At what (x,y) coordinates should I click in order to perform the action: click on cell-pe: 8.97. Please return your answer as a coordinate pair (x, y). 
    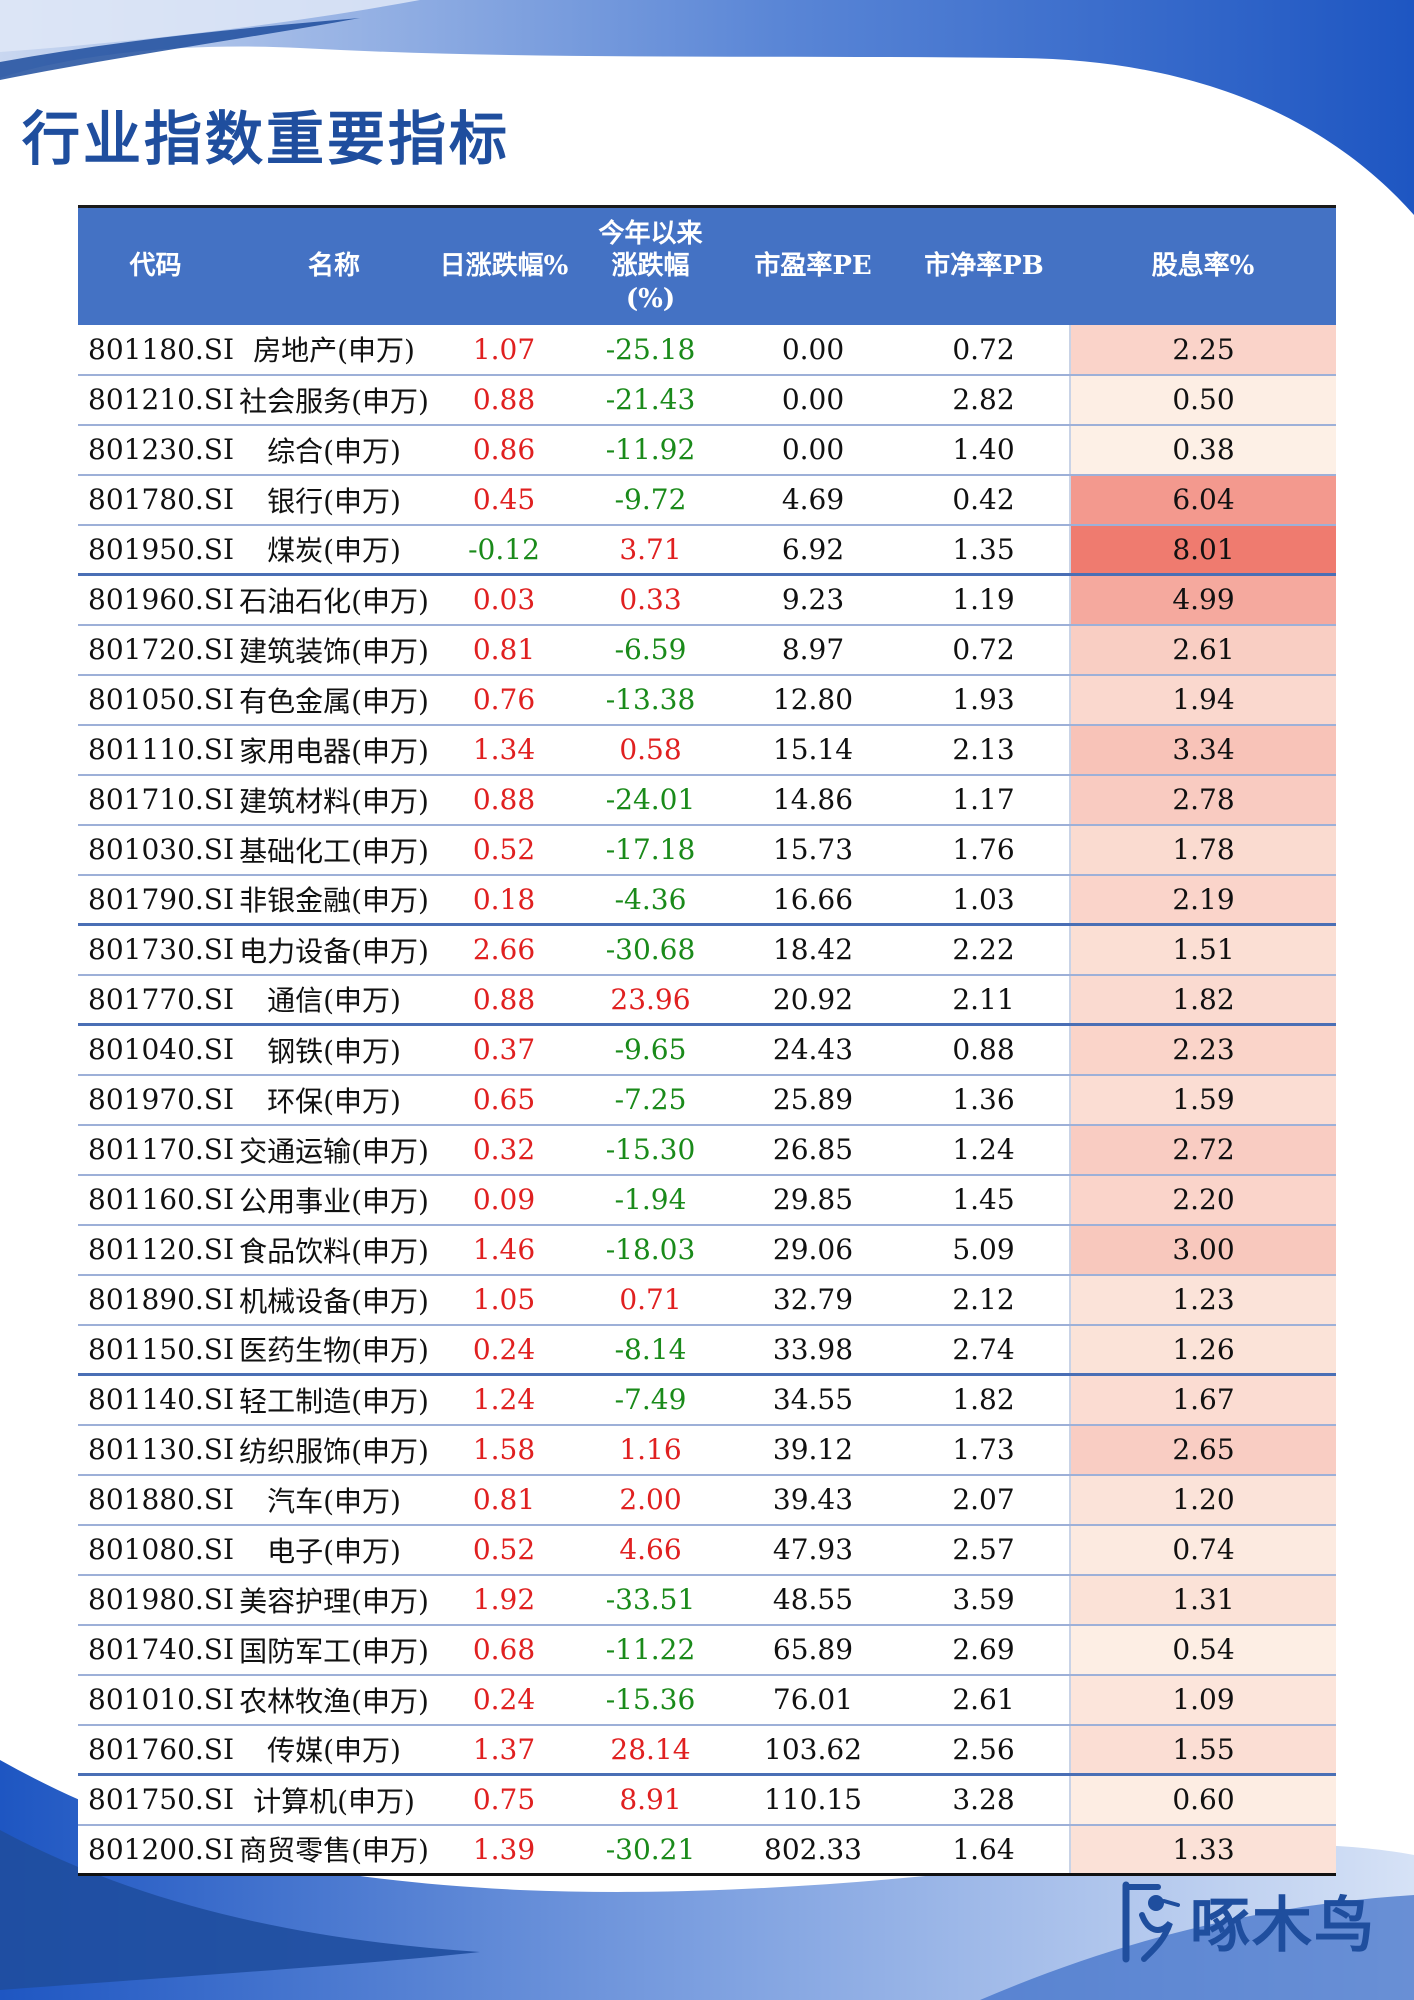
    Looking at the image, I should click on (813, 650).